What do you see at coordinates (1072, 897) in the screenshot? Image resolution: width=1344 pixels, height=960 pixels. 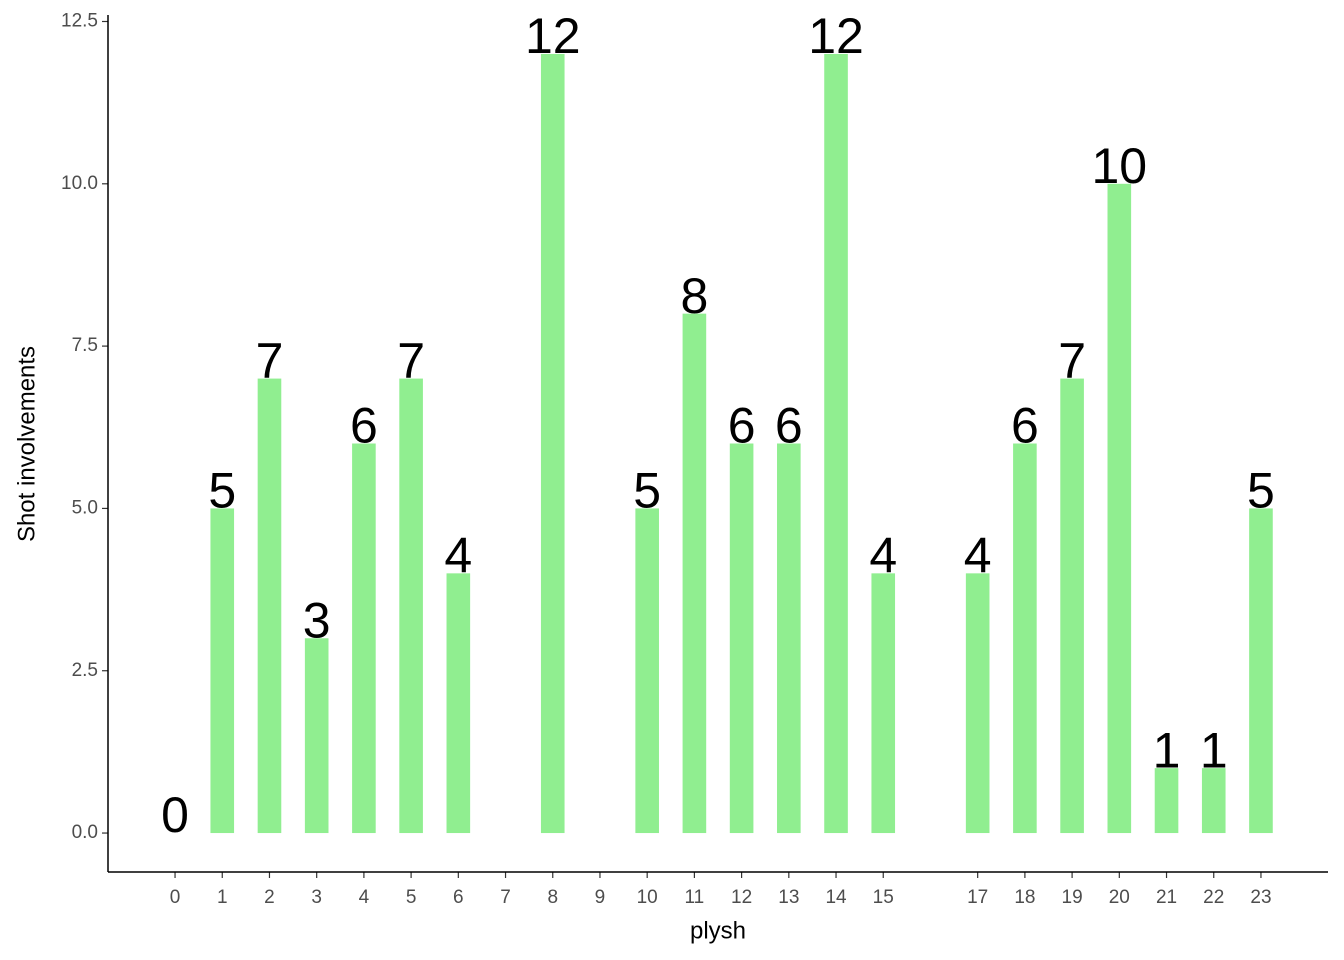 I see `x-tick-label: 19` at bounding box center [1072, 897].